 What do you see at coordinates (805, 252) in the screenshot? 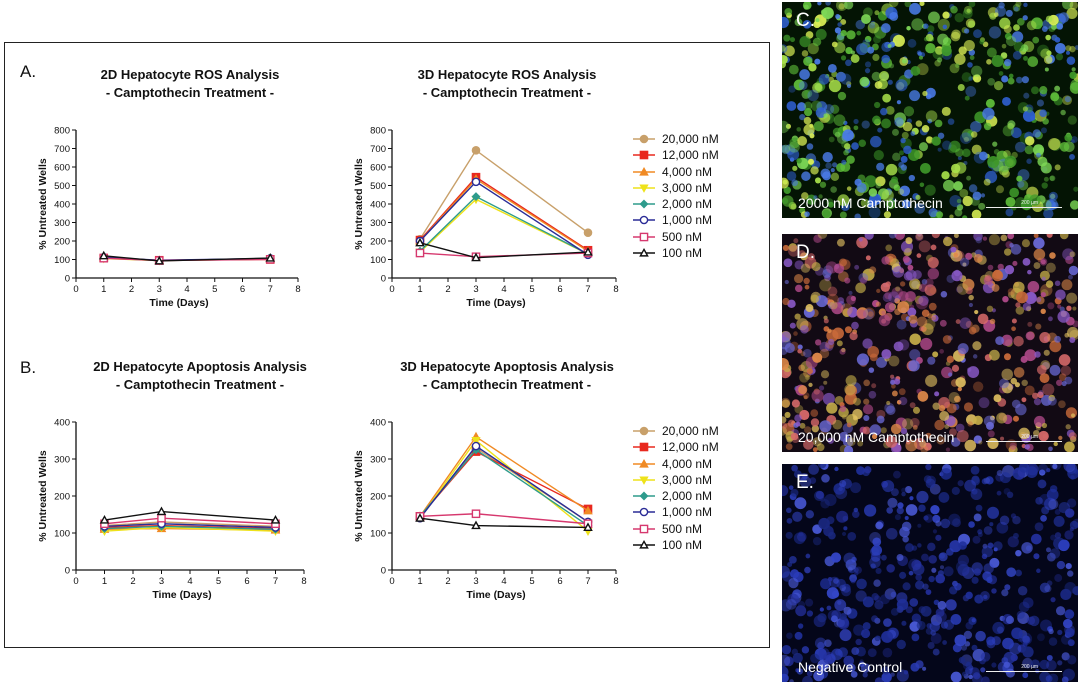
I see `micrograph-d-letter: D.` at bounding box center [805, 252].